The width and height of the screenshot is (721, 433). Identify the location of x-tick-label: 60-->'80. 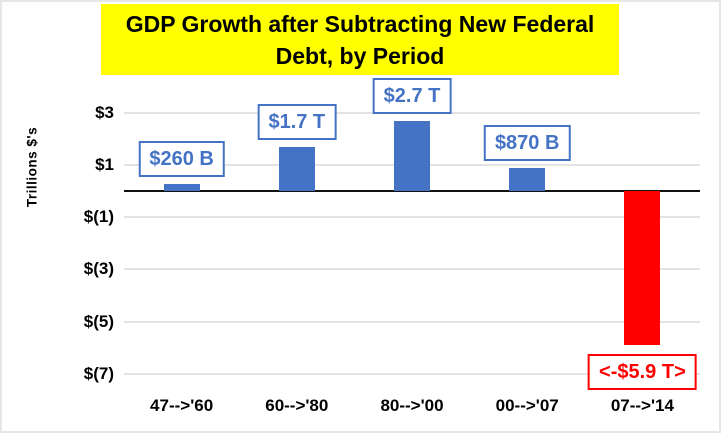
(297, 405).